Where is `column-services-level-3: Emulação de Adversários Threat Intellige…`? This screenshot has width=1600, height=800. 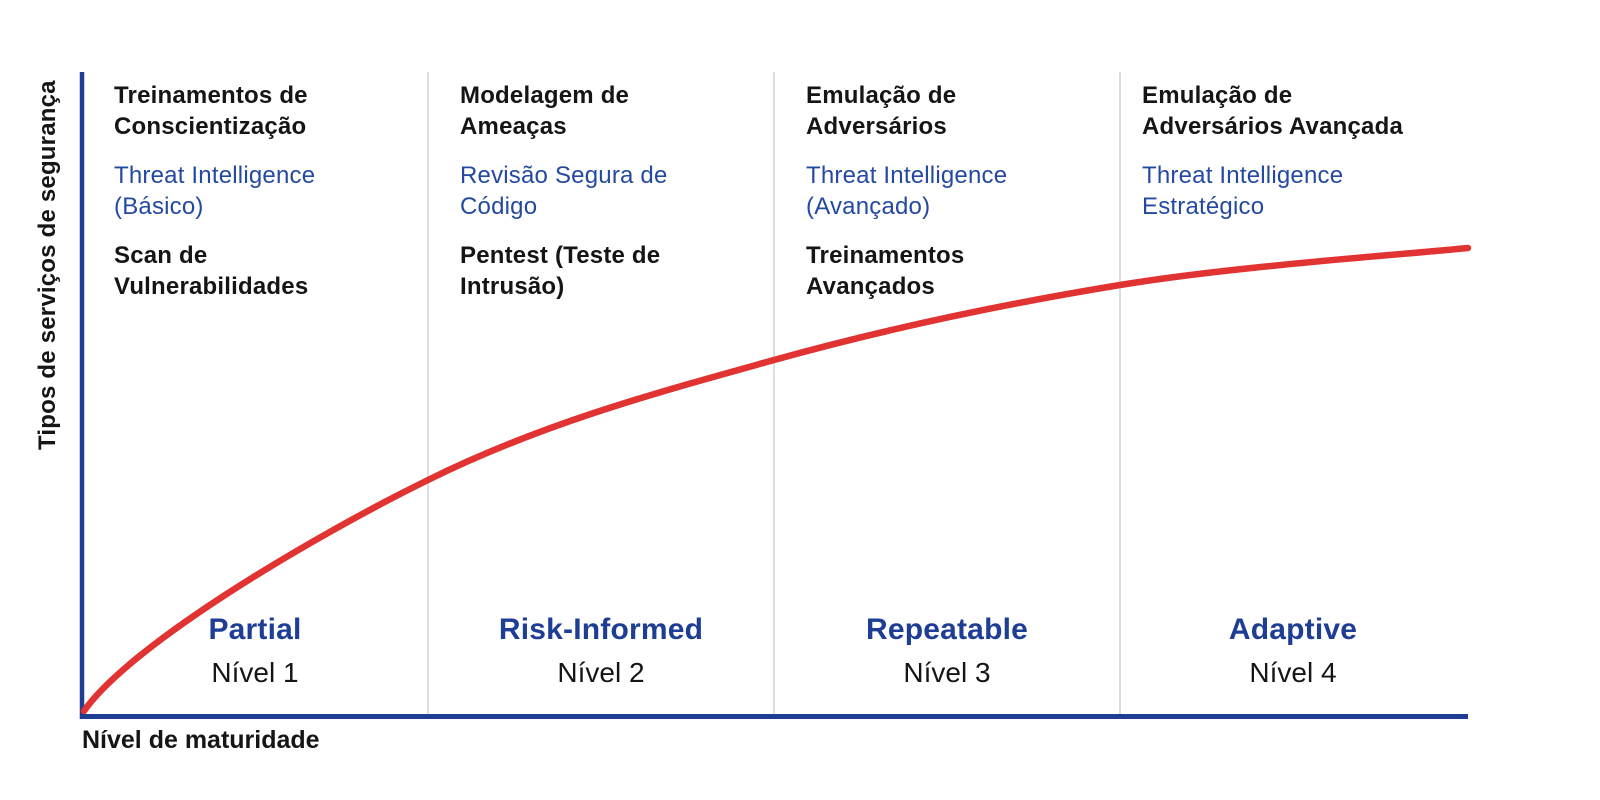 column-services-level-3: Emulação de Adversários Threat Intellige… is located at coordinates (958, 200).